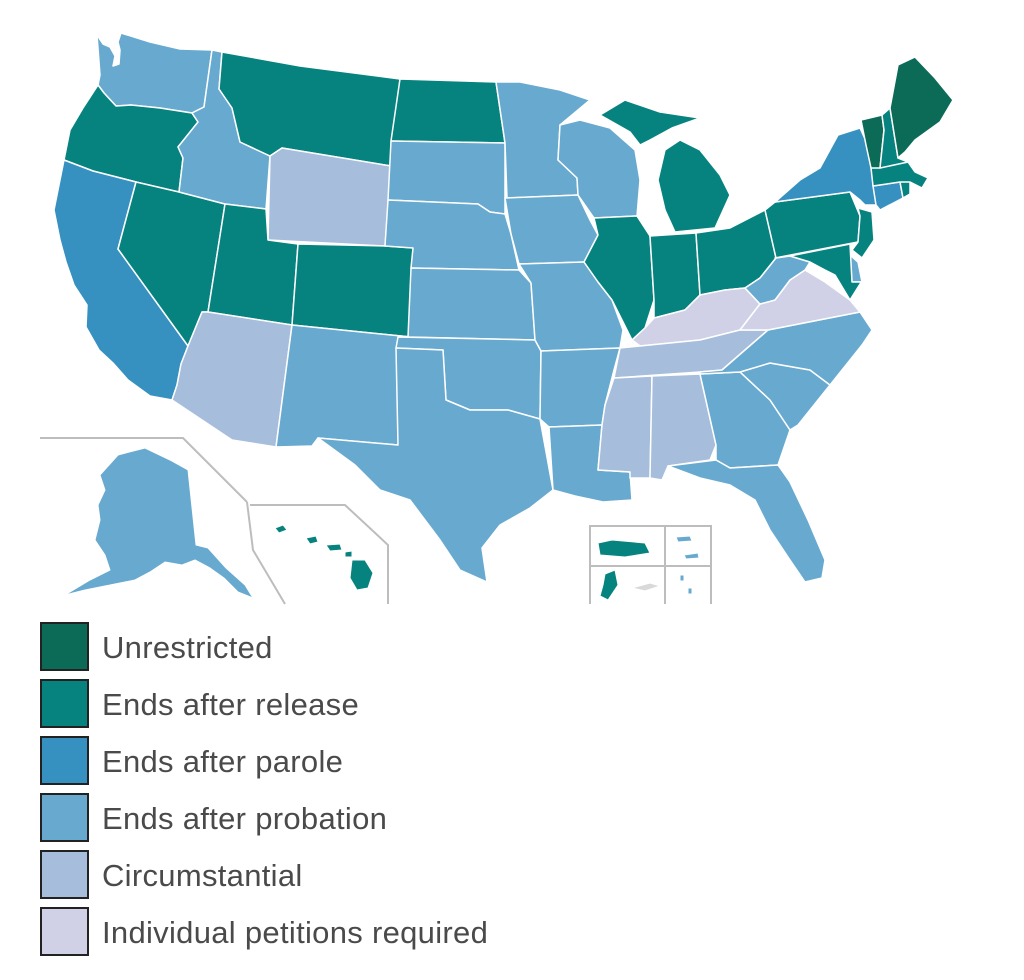 The image size is (1024, 980). I want to click on region-ia, so click(551, 229).